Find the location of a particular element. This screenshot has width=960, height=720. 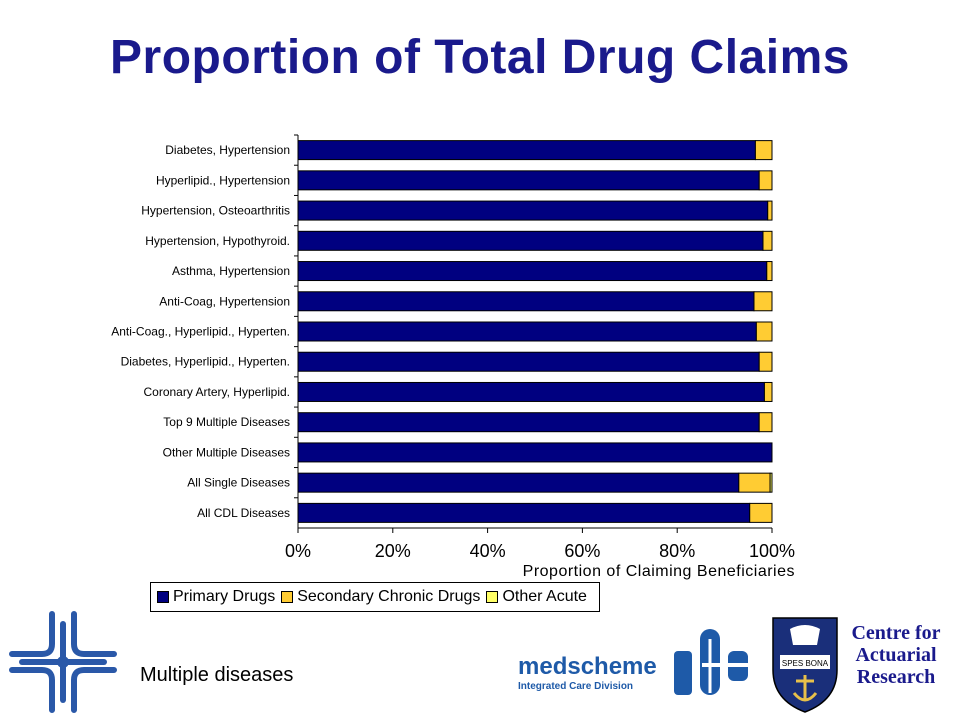

university-crest-icon: SPES BONA is located at coordinates (805, 665).